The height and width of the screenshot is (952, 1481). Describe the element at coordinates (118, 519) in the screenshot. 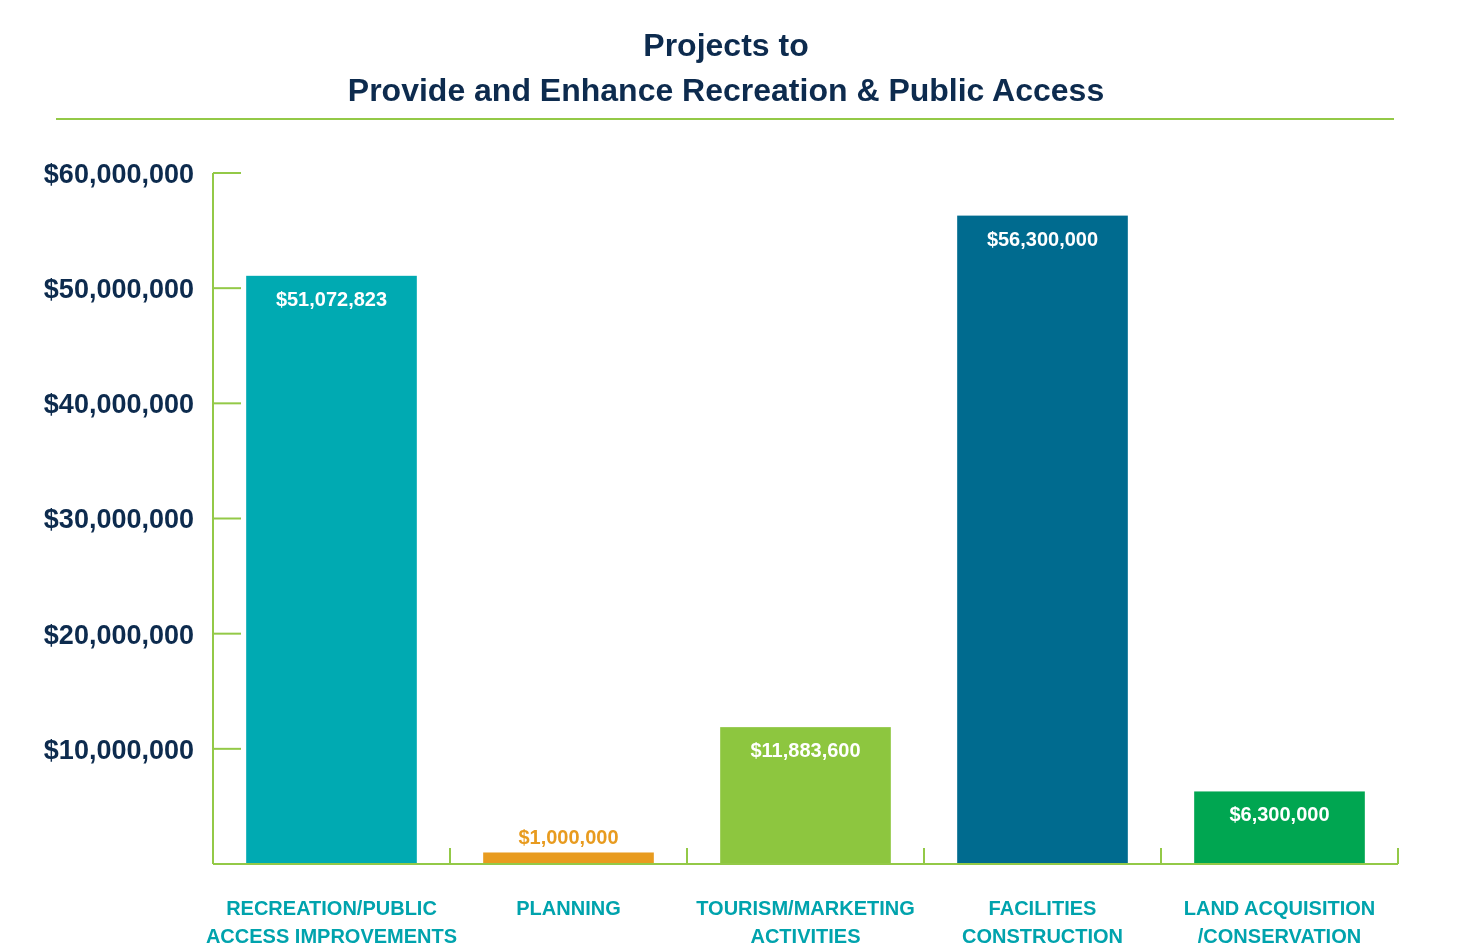

I see `y-tick-label: $30,000,000` at that location.